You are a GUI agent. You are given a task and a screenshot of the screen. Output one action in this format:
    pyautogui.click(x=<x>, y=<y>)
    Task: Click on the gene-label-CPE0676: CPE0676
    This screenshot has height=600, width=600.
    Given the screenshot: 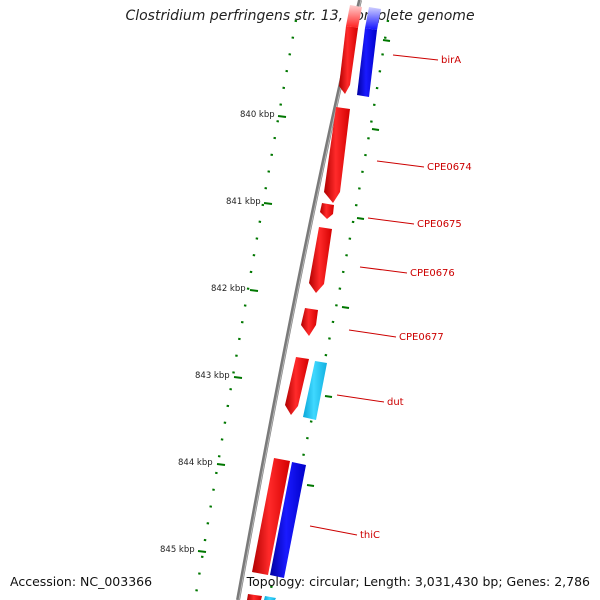 What is the action you would take?
    pyautogui.click(x=432, y=273)
    